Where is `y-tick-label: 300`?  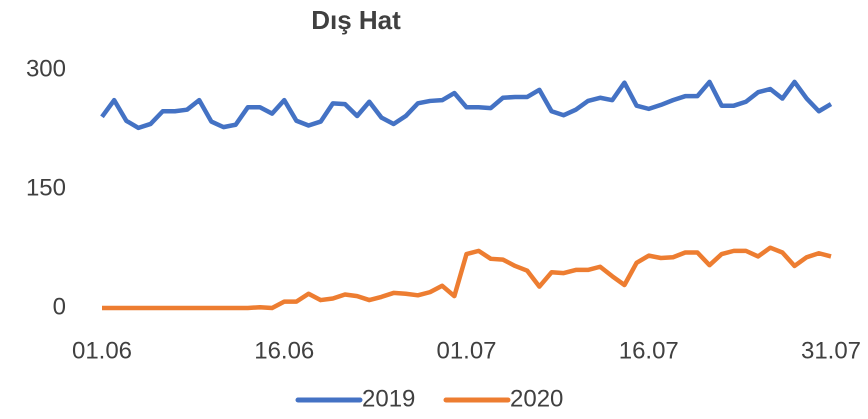 y-tick-label: 300 is located at coordinates (46, 68).